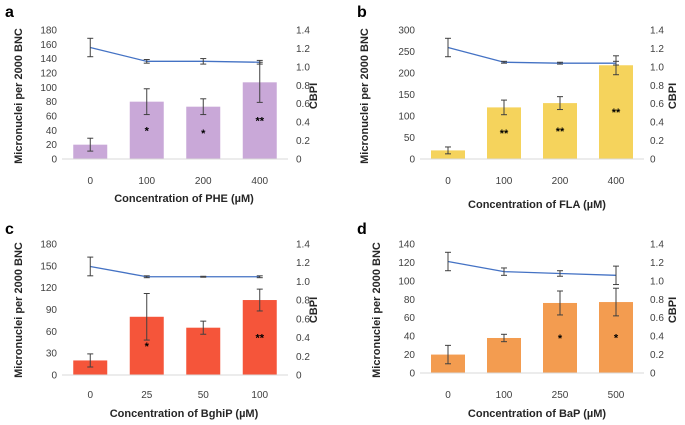 This screenshot has height=425, width=685. What do you see at coordinates (616, 395) in the screenshot?
I see `x-tick-label: 500` at bounding box center [616, 395].